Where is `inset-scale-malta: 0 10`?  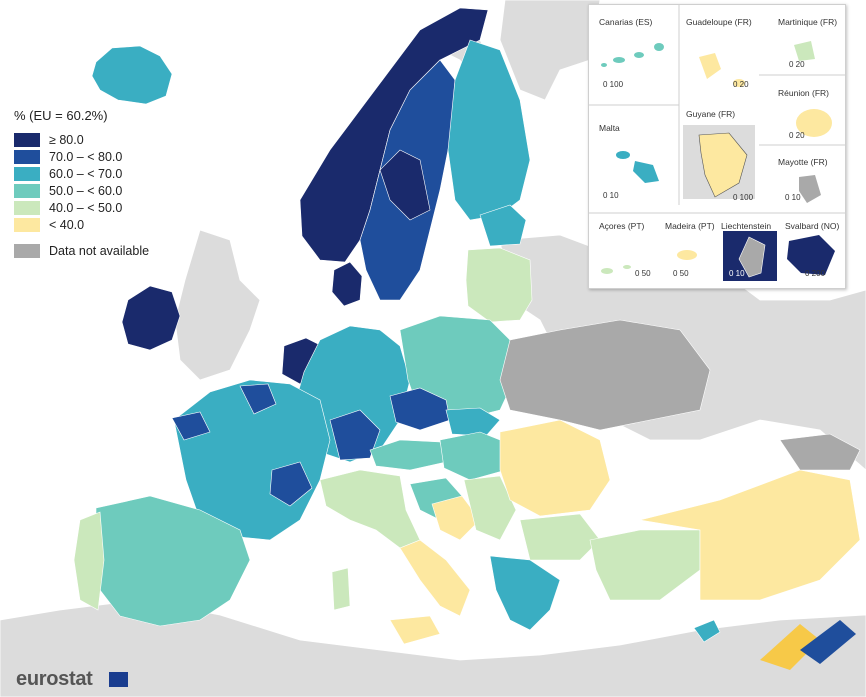
inset-scale-malta: 0 10 is located at coordinates (611, 195).